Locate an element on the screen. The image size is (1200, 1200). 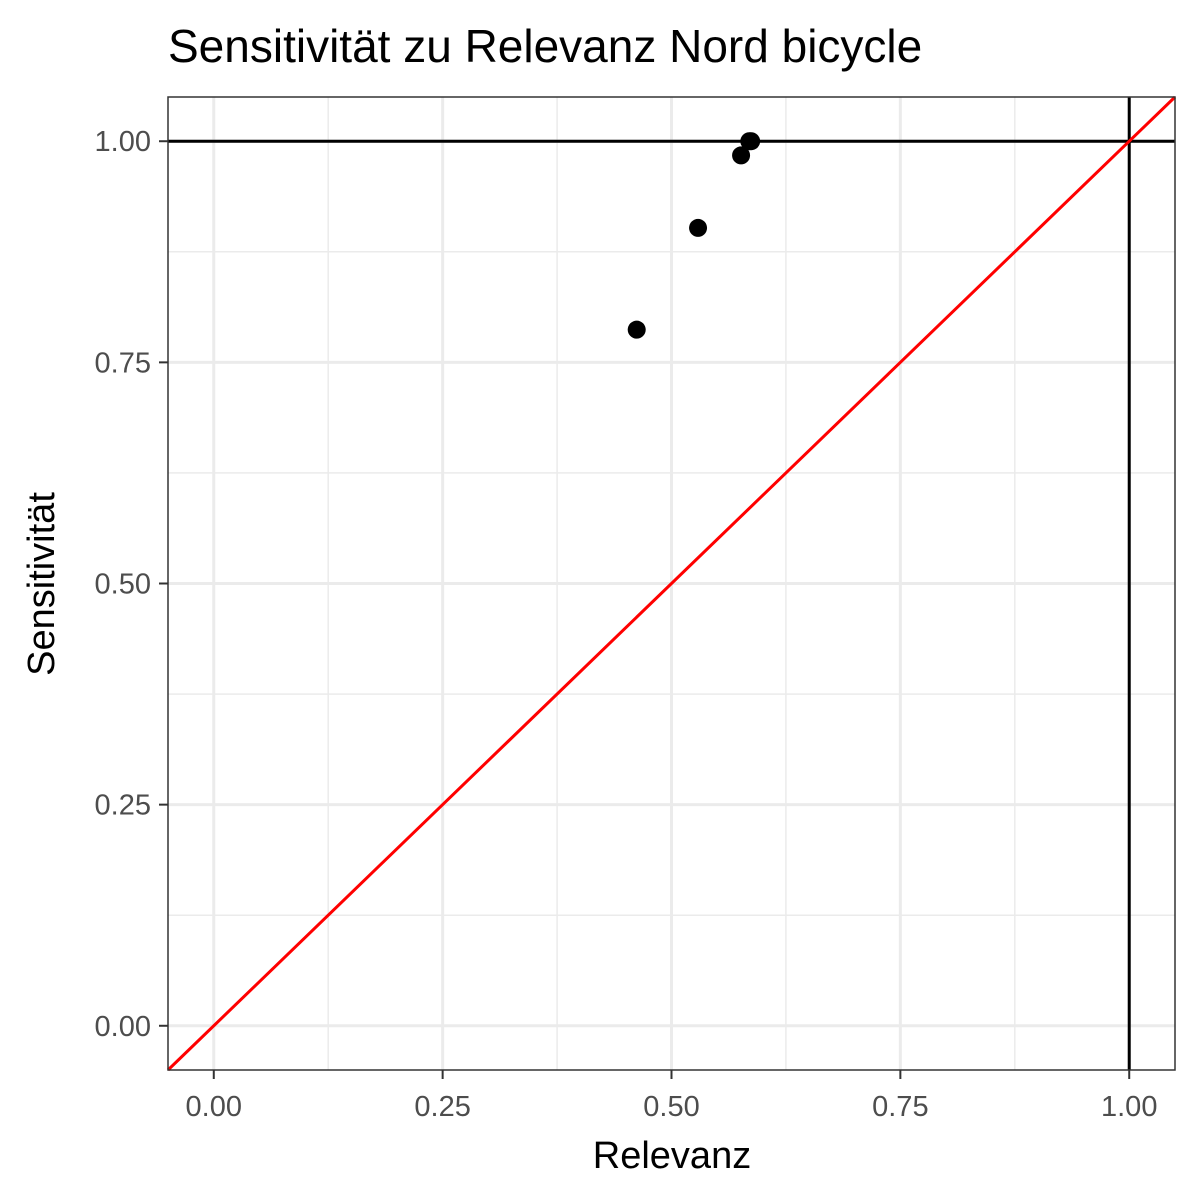
x-tick-label: 0.50 is located at coordinates (671, 1107).